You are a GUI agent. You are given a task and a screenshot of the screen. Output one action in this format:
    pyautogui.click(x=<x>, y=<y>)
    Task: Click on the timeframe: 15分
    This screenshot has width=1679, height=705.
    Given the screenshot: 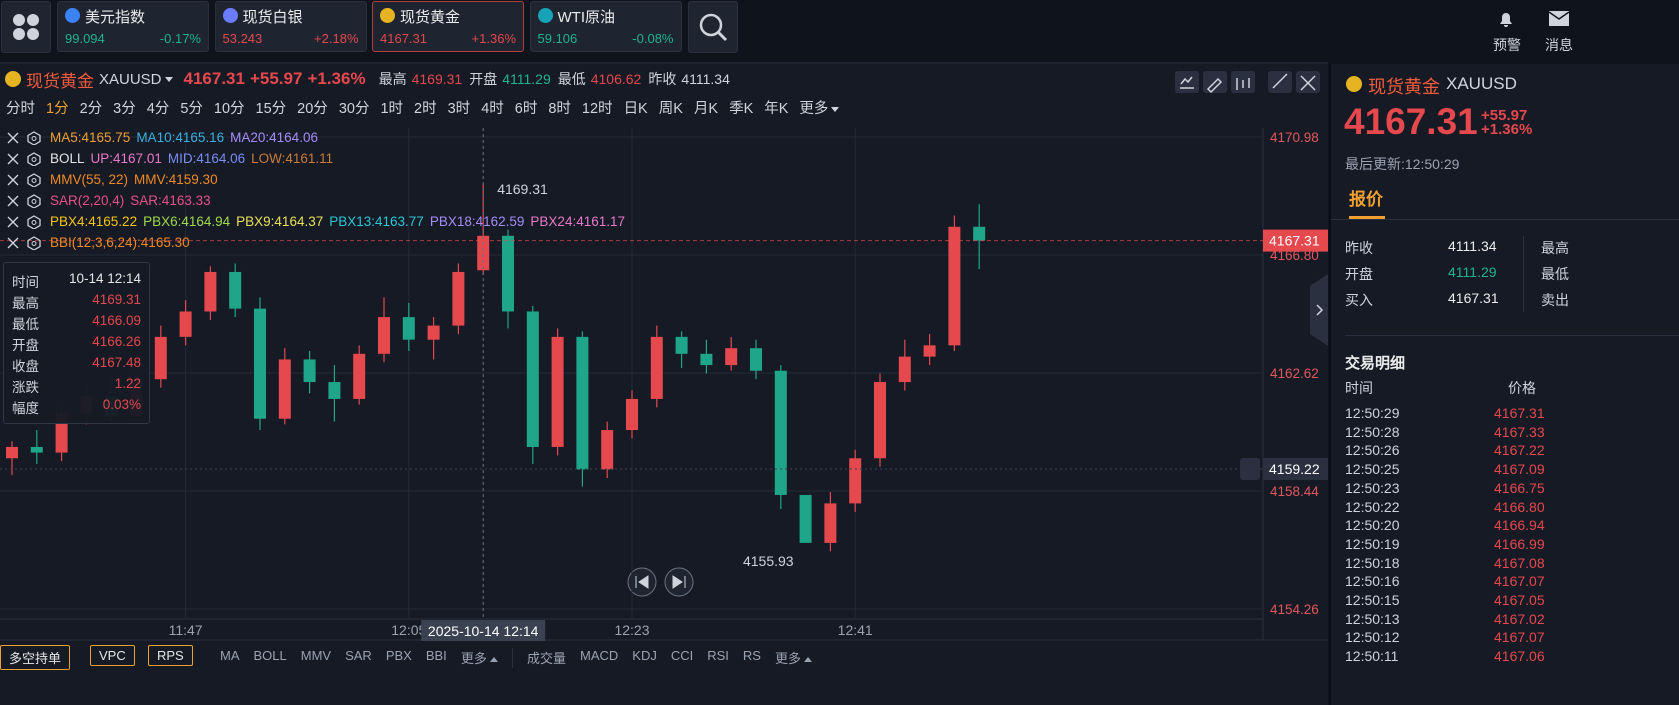 What is the action you would take?
    pyautogui.click(x=271, y=109)
    